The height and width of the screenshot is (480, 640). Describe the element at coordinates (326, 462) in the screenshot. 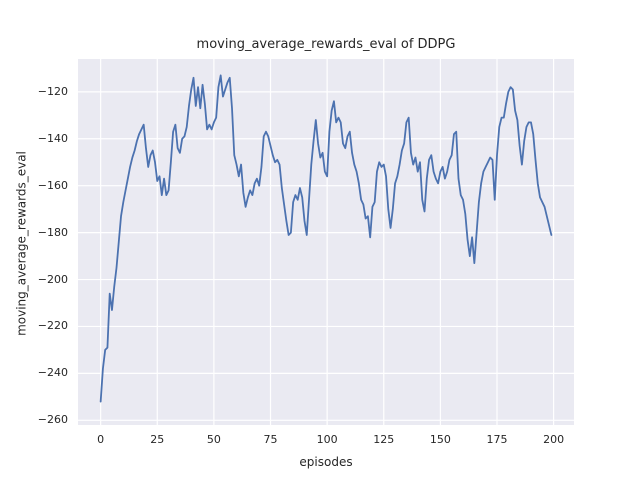

I see `x-axis-label: episodes` at that location.